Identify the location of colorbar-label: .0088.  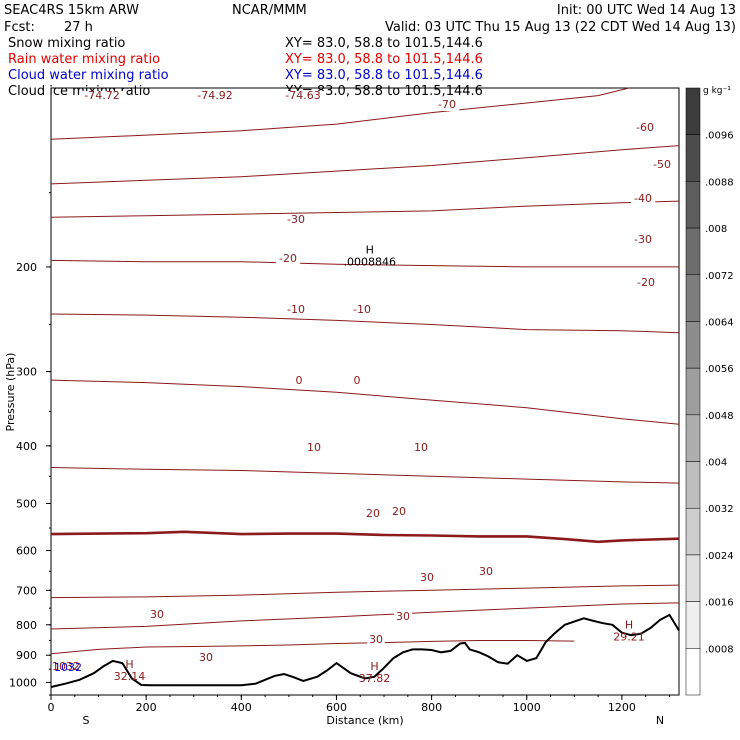
(719, 182).